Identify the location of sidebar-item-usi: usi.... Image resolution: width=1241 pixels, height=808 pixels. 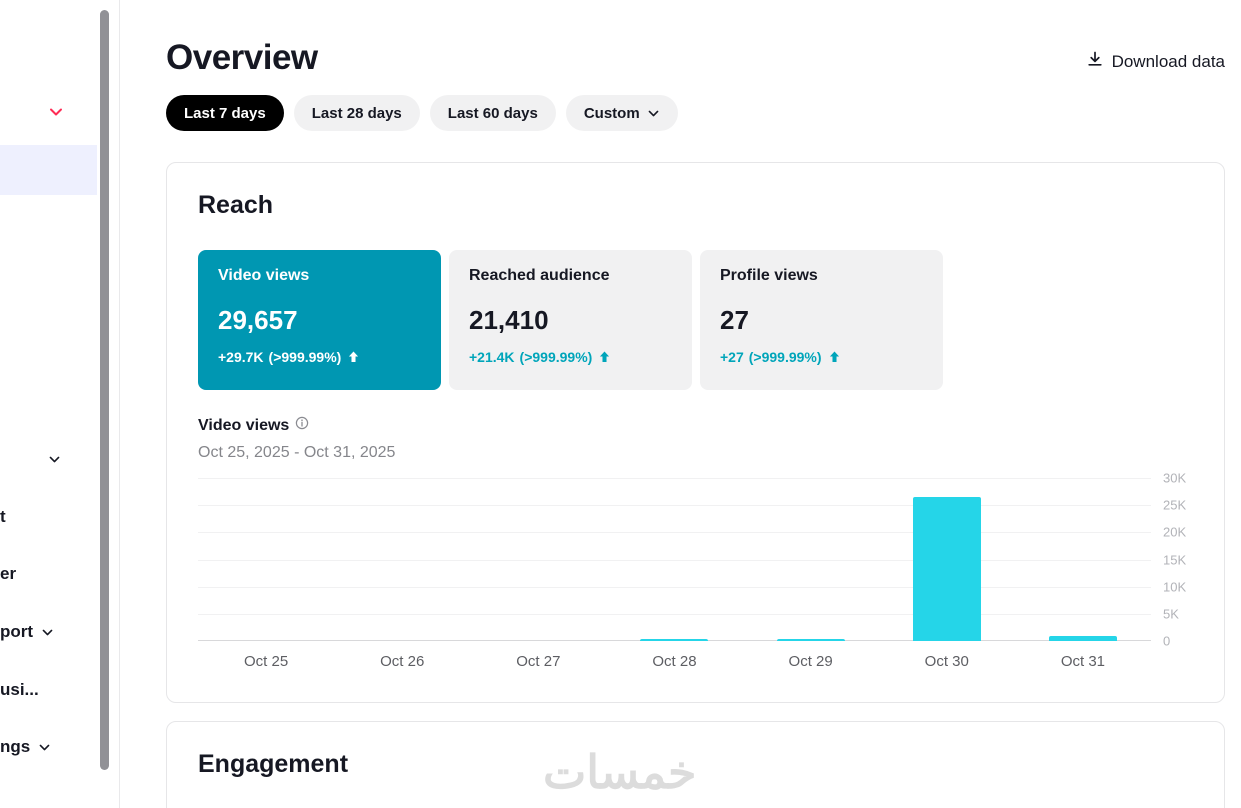
(19, 690).